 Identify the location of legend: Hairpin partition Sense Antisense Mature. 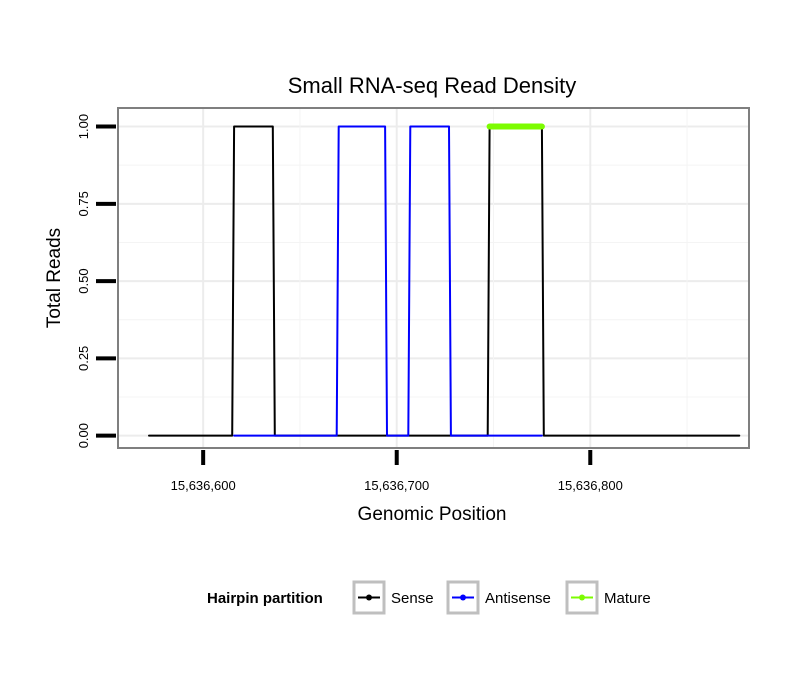
(429, 597).